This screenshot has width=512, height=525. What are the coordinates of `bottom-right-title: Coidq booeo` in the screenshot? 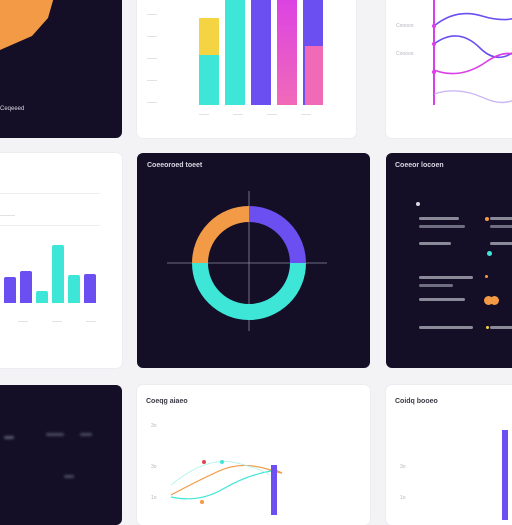 It's located at (416, 401).